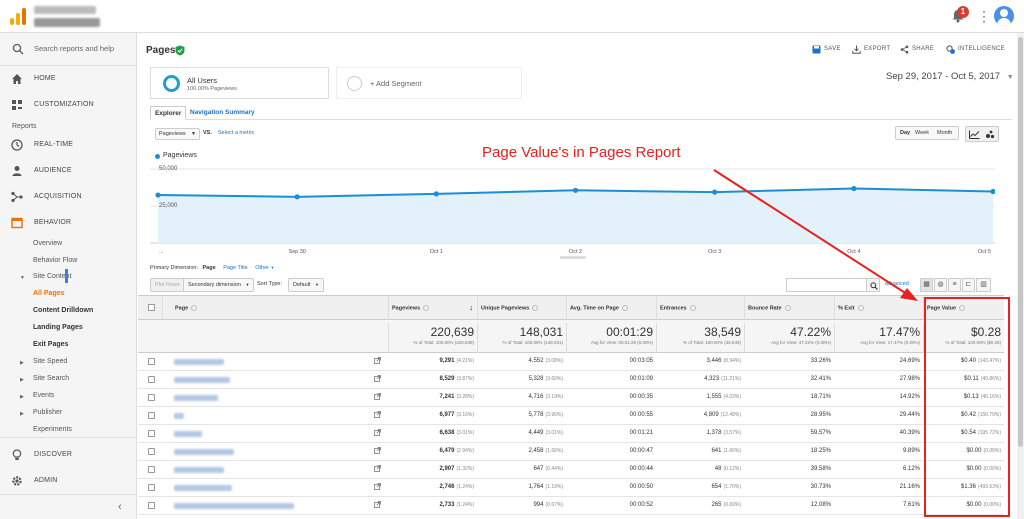  I want to click on scrollbar-thumb, so click(1020, 242).